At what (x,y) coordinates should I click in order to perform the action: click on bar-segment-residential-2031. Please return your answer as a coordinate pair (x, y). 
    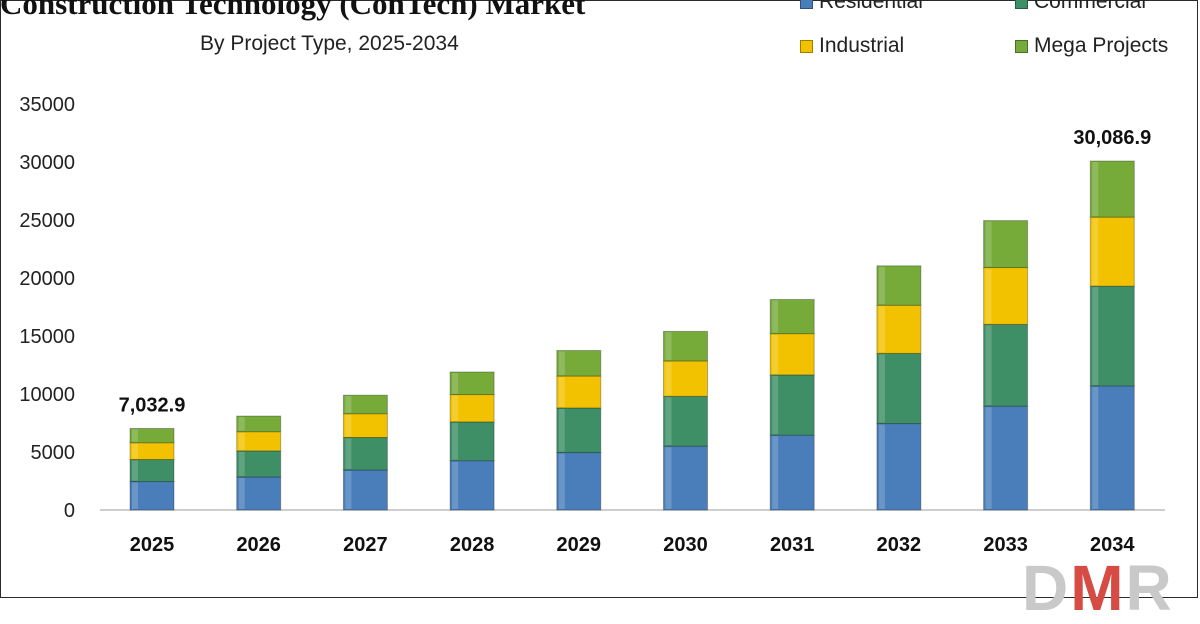
    Looking at the image, I should click on (792, 472).